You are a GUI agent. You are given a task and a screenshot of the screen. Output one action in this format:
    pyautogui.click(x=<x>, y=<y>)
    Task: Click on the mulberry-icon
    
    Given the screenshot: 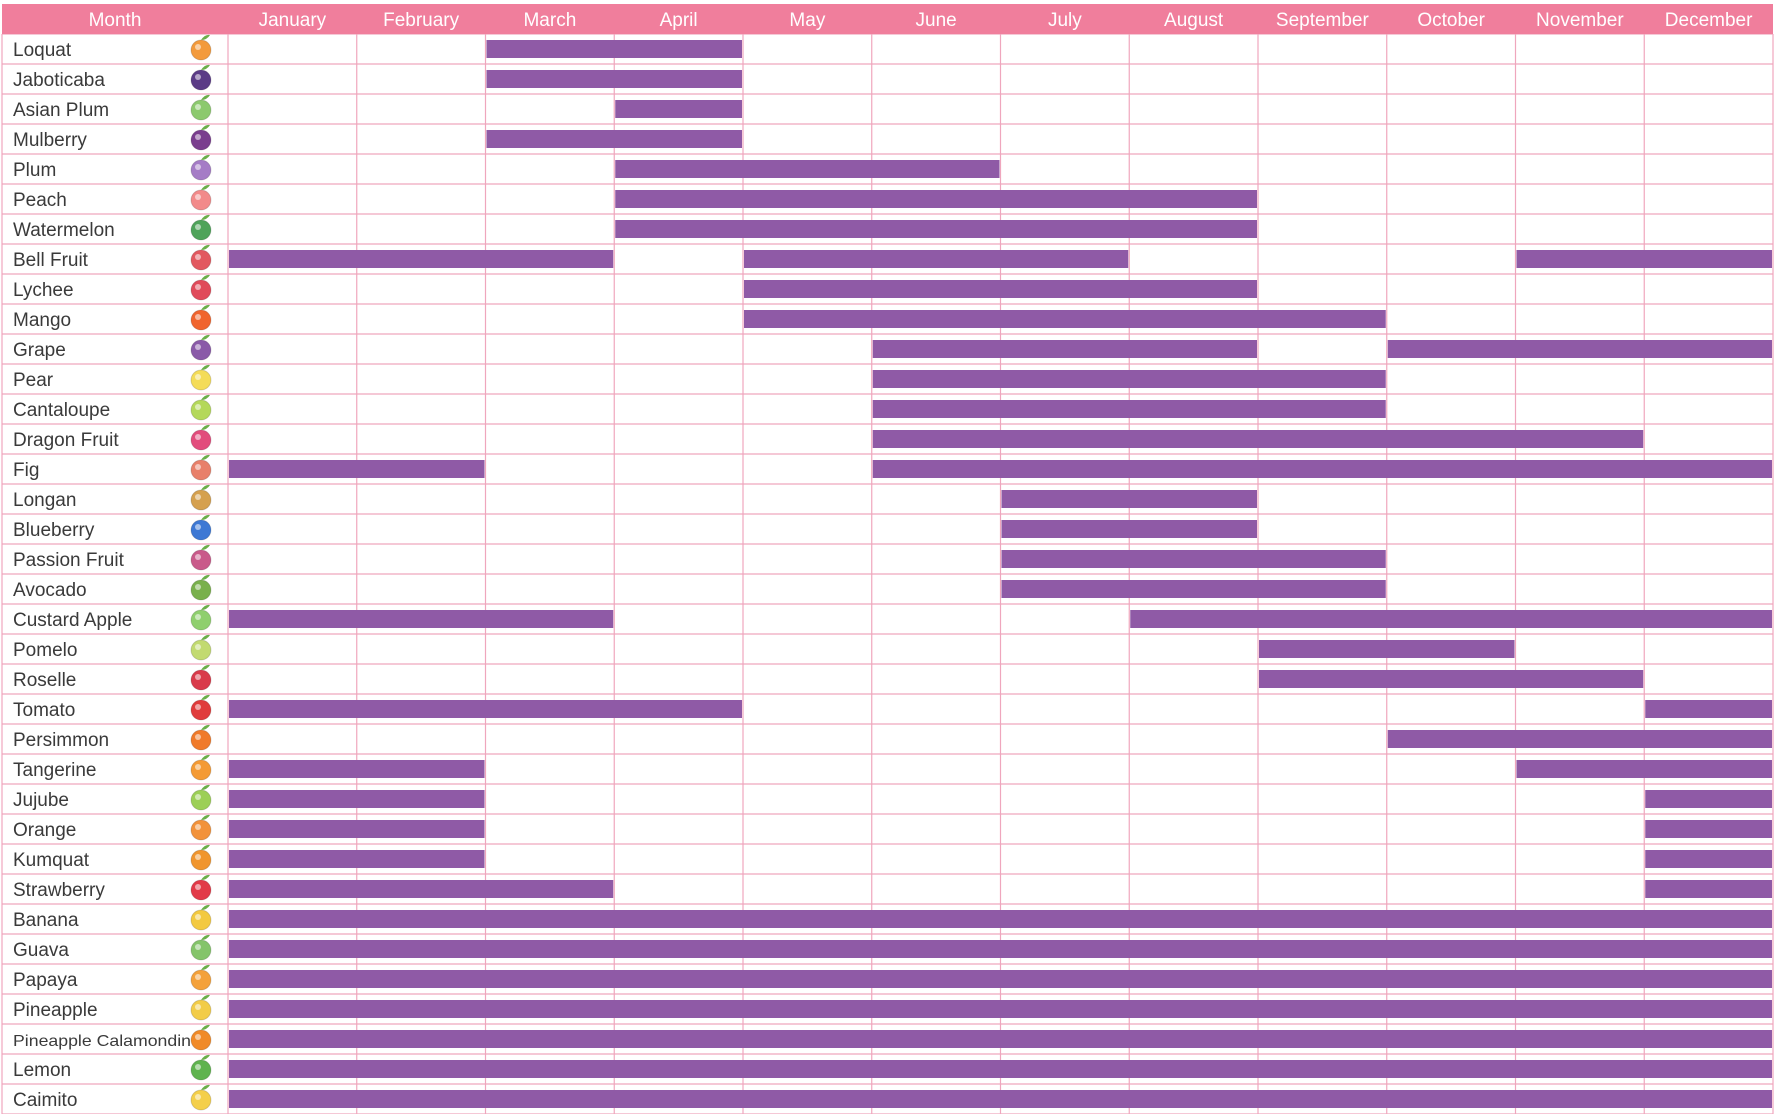 What is the action you would take?
    pyautogui.click(x=201, y=137)
    